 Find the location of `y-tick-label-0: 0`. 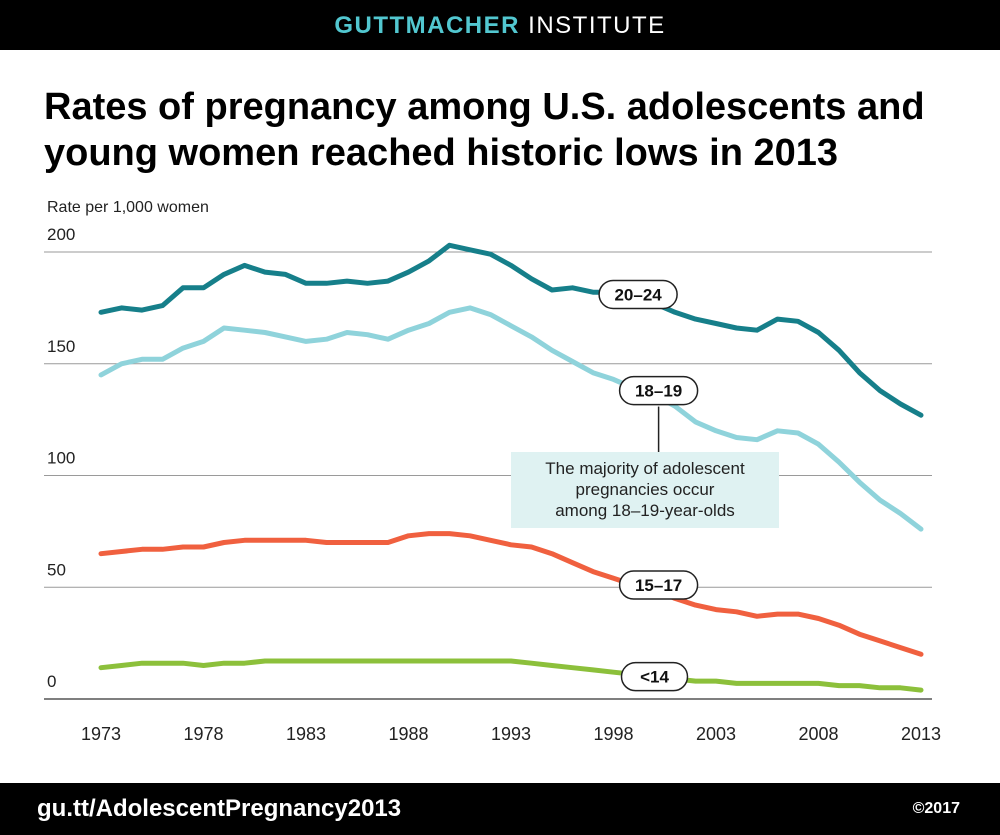

y-tick-label-0: 0 is located at coordinates (51, 681).